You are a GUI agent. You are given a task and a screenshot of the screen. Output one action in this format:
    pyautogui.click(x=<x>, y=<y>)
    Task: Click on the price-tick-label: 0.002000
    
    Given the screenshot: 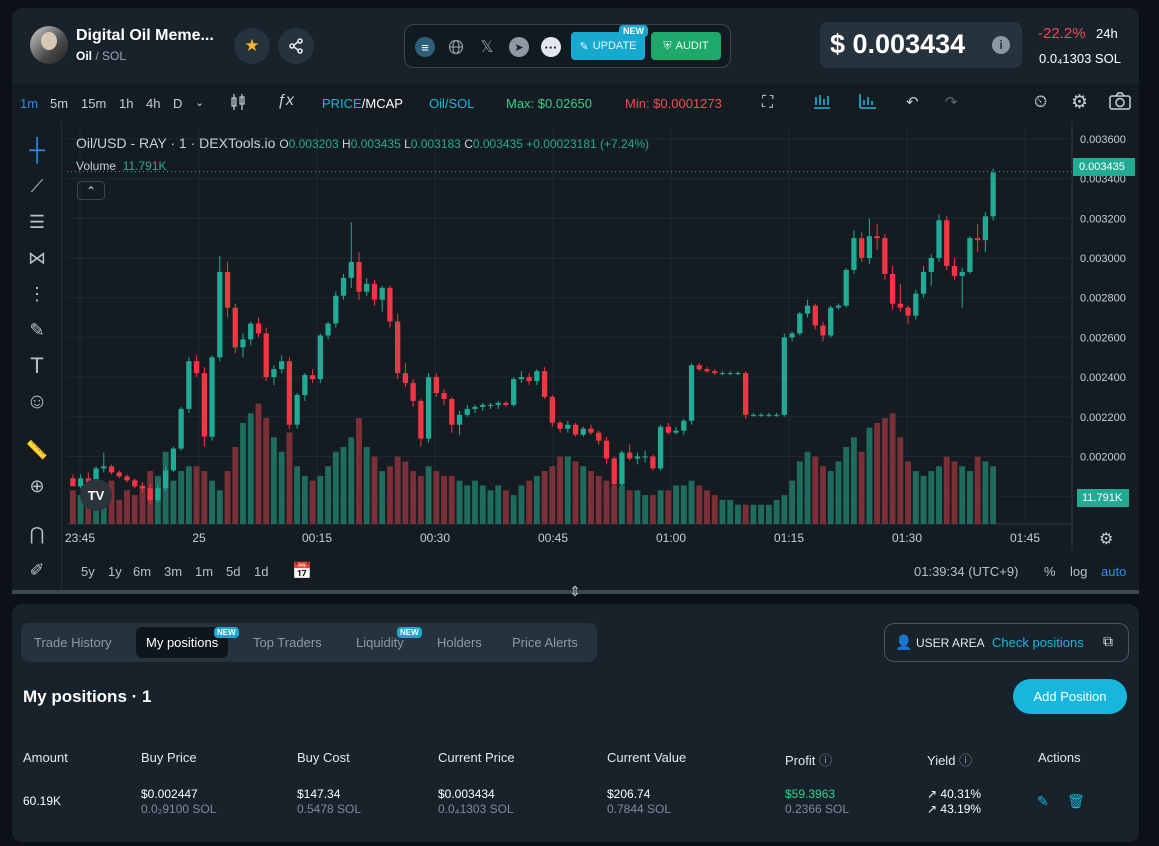 What is the action you would take?
    pyautogui.click(x=1103, y=458)
    